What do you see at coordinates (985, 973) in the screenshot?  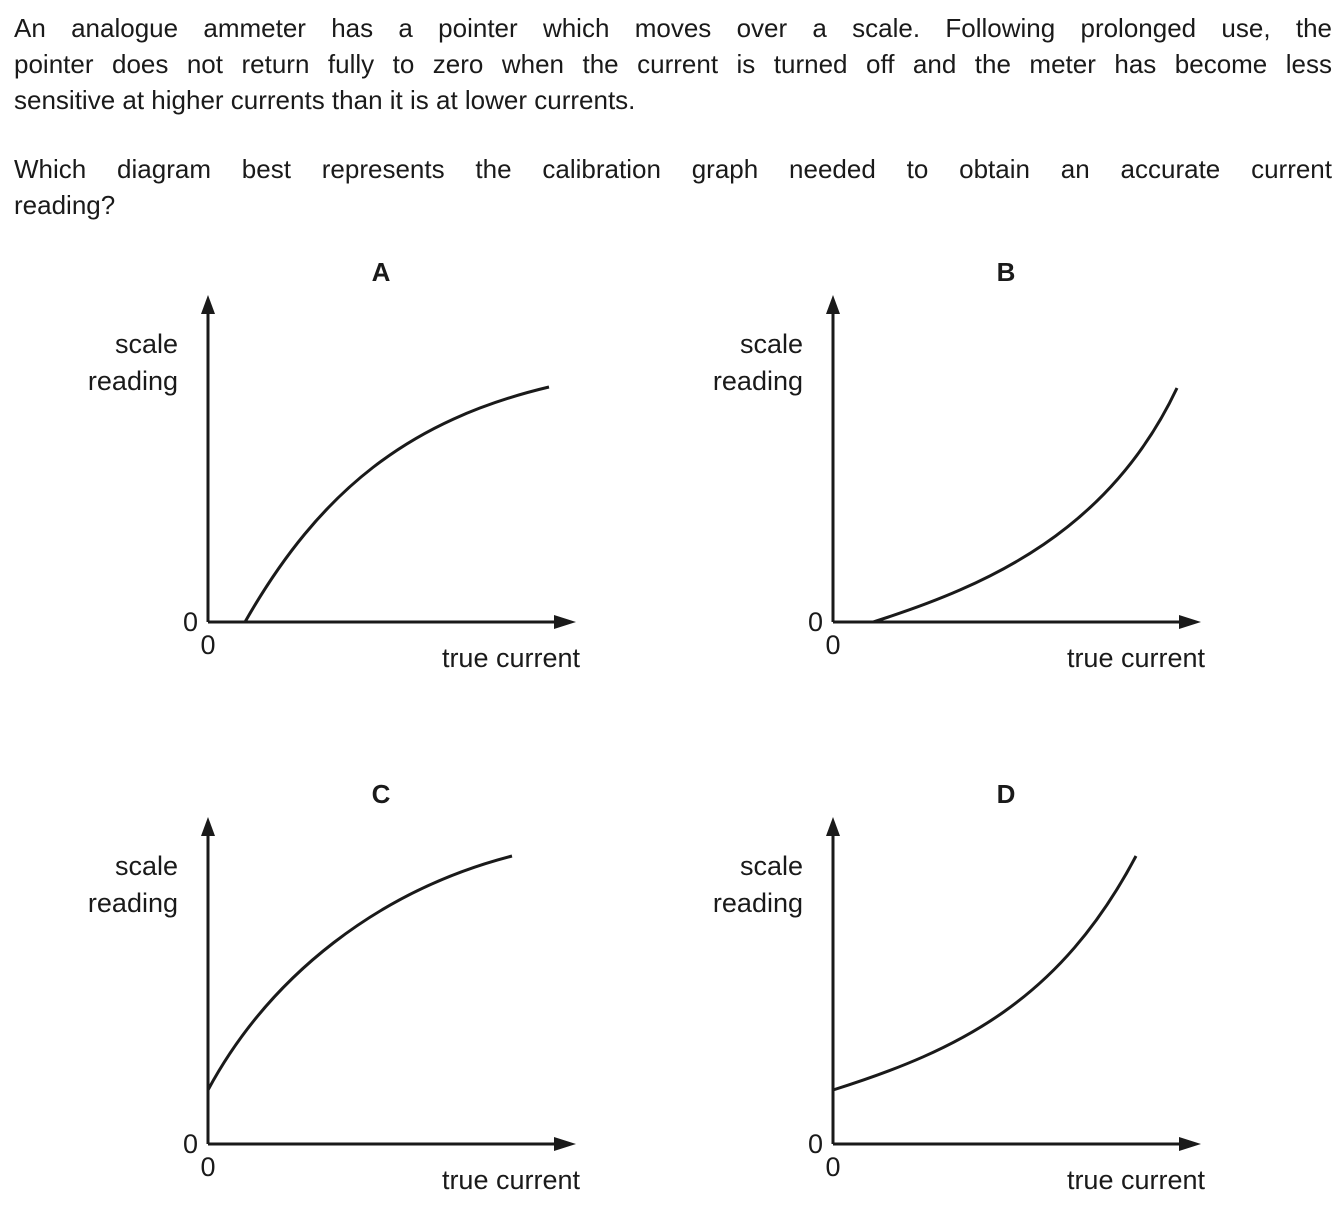 I see `option-d-curve` at bounding box center [985, 973].